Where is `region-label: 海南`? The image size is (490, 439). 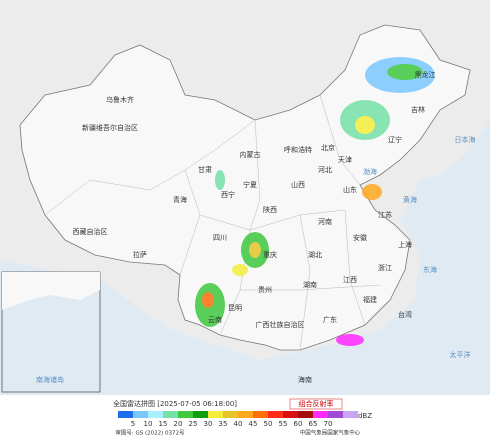 region-label: 海南 is located at coordinates (305, 379).